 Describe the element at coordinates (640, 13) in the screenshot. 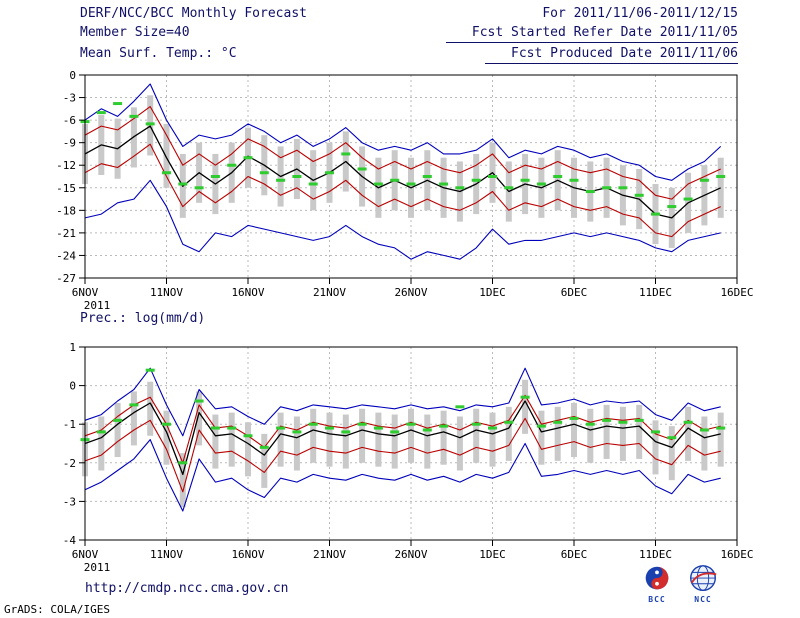

I see `forecast-range: For 2011/11/06-2011/12/15` at that location.